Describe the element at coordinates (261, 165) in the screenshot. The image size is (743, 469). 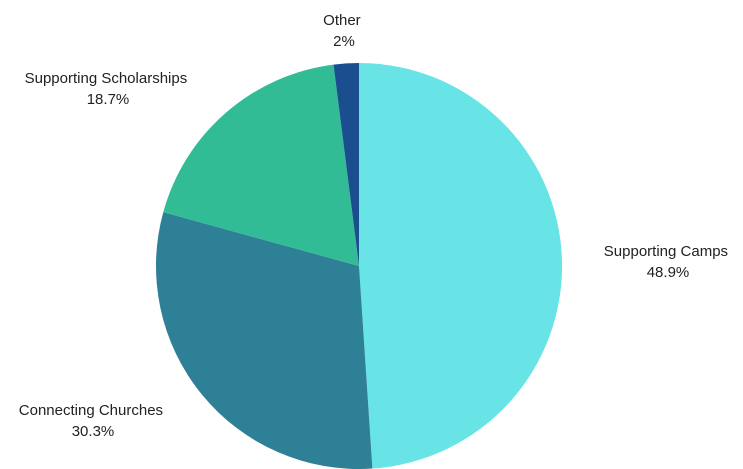
I see `pie-slice-supporting-scholarships` at that location.